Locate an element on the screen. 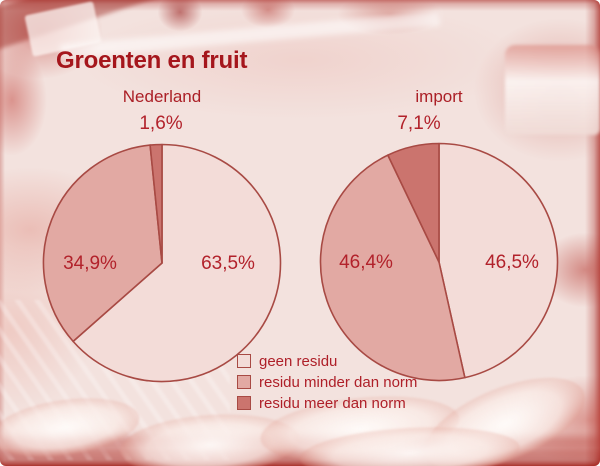  pie-slice-geen-residu is located at coordinates (498, 260).